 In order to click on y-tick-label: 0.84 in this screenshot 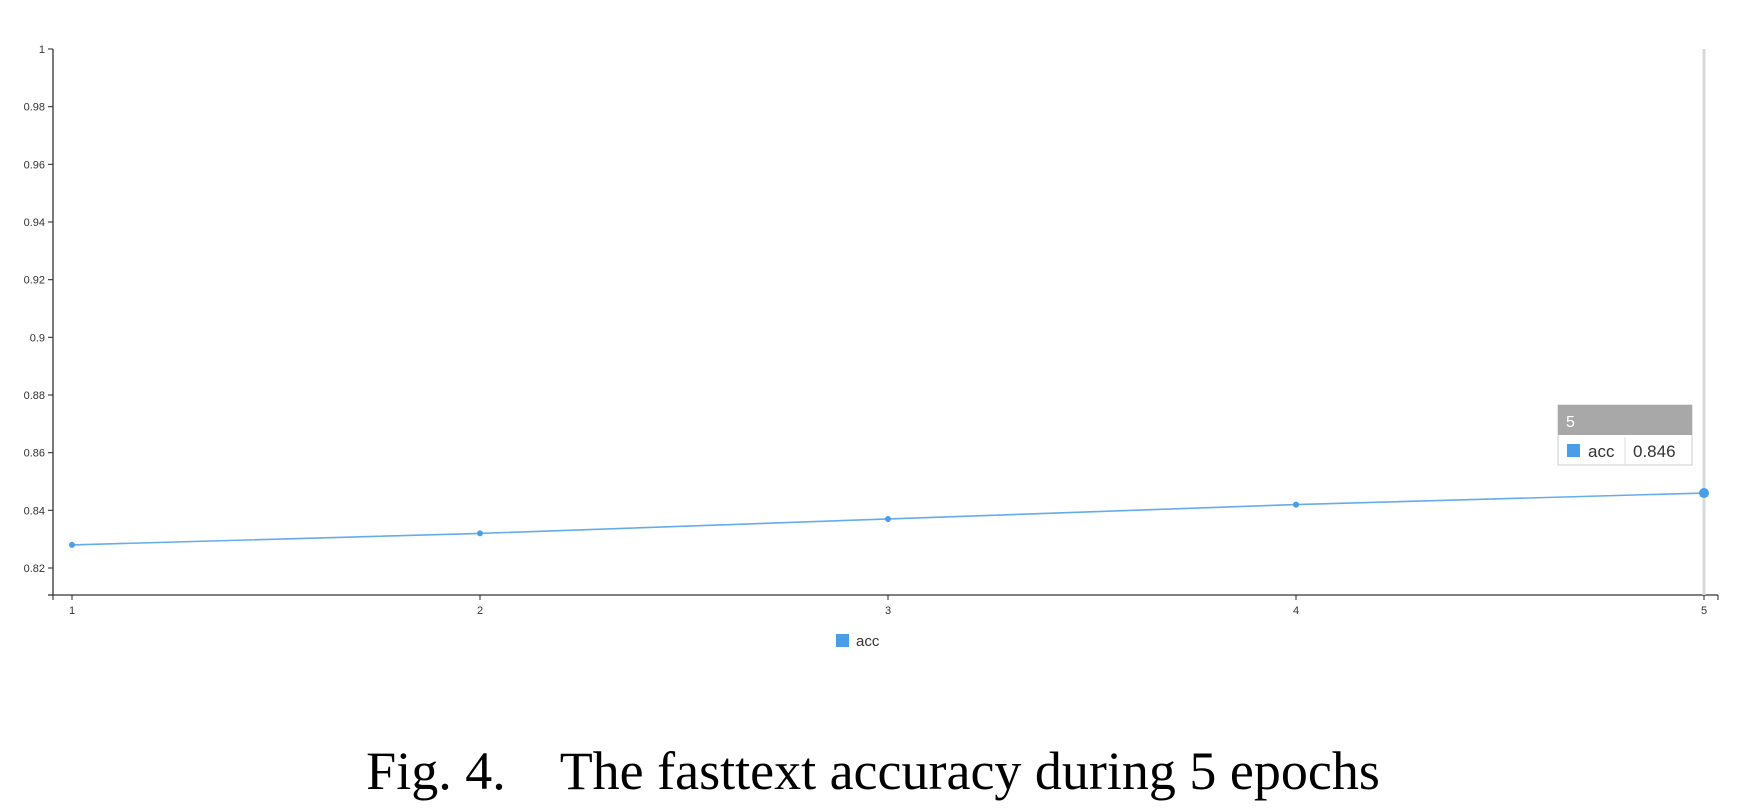, I will do `click(34, 511)`.